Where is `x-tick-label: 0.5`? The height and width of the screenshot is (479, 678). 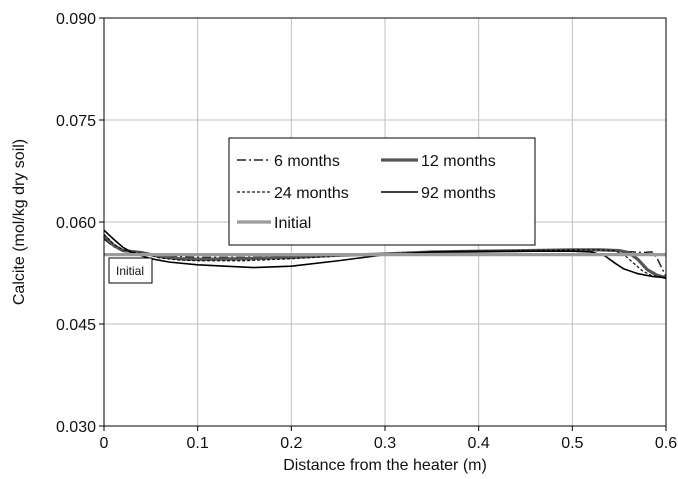
x-tick-label: 0.5 is located at coordinates (572, 443).